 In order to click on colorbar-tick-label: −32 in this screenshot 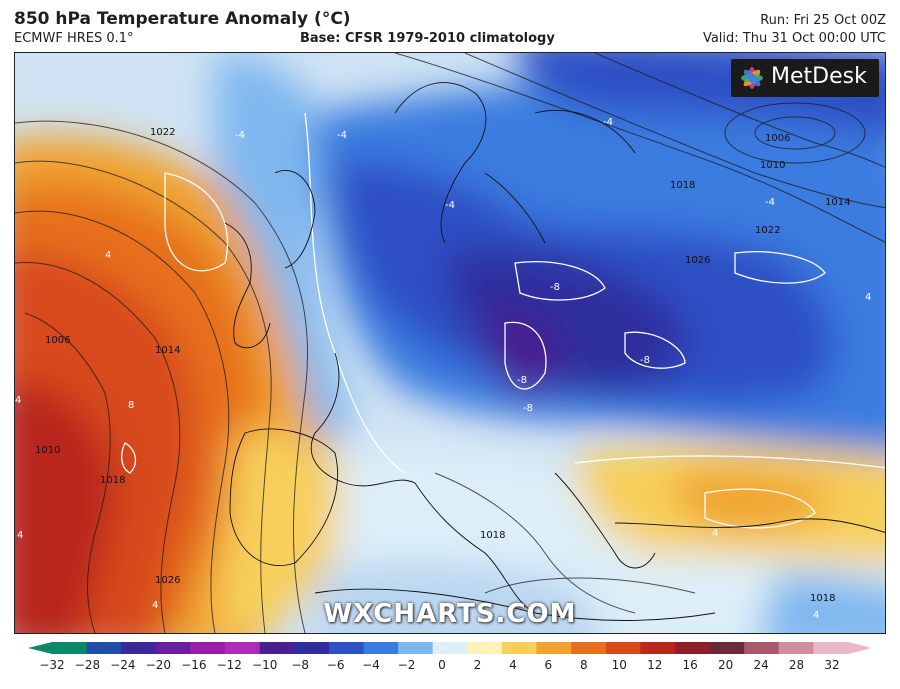, I will do `click(52, 665)`.